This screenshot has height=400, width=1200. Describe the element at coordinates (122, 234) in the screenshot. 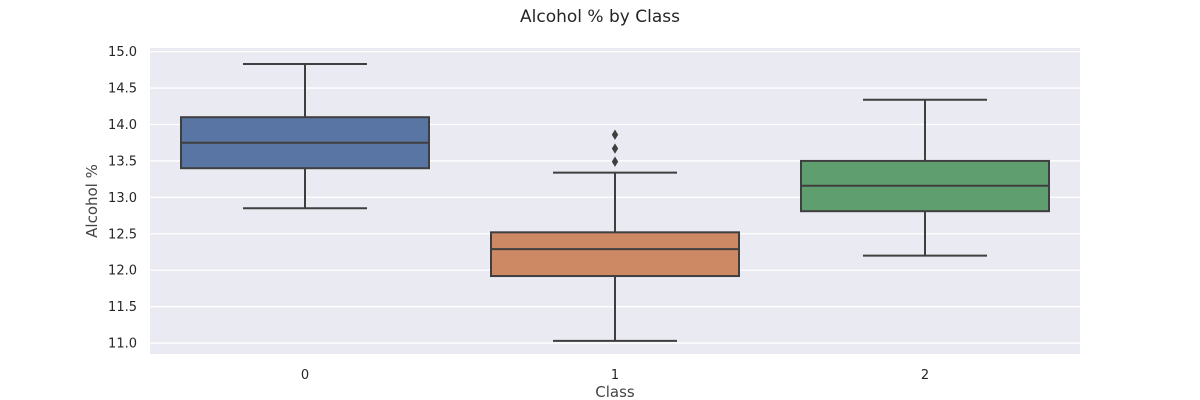

I see `y-tick-label: 12.5` at that location.